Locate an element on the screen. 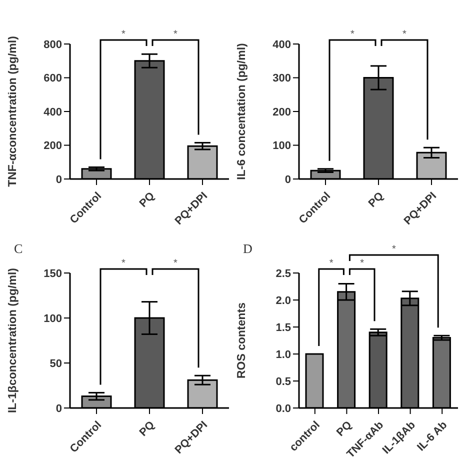  y-tick-label: 50 is located at coordinates (56, 364).